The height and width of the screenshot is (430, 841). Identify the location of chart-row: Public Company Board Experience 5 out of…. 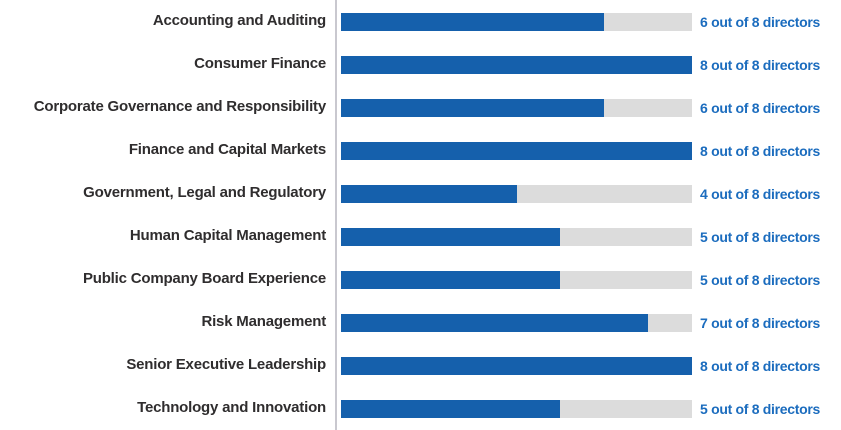
(420, 279).